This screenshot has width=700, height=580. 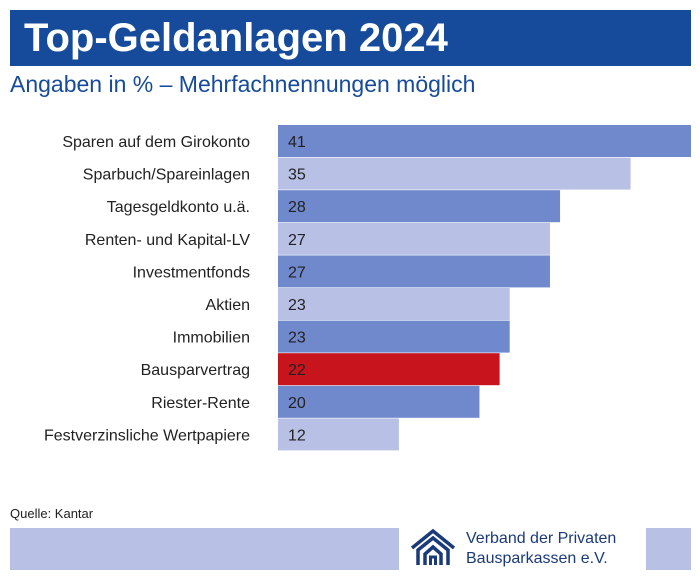 I want to click on house-icon, so click(x=433, y=546).